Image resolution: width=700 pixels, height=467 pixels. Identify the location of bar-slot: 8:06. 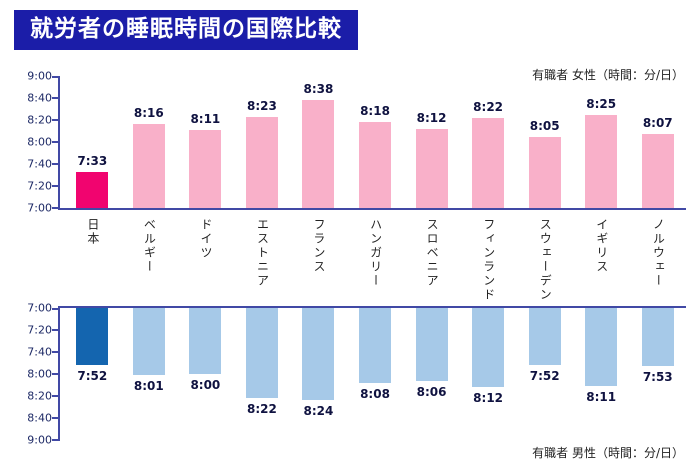
(431, 374).